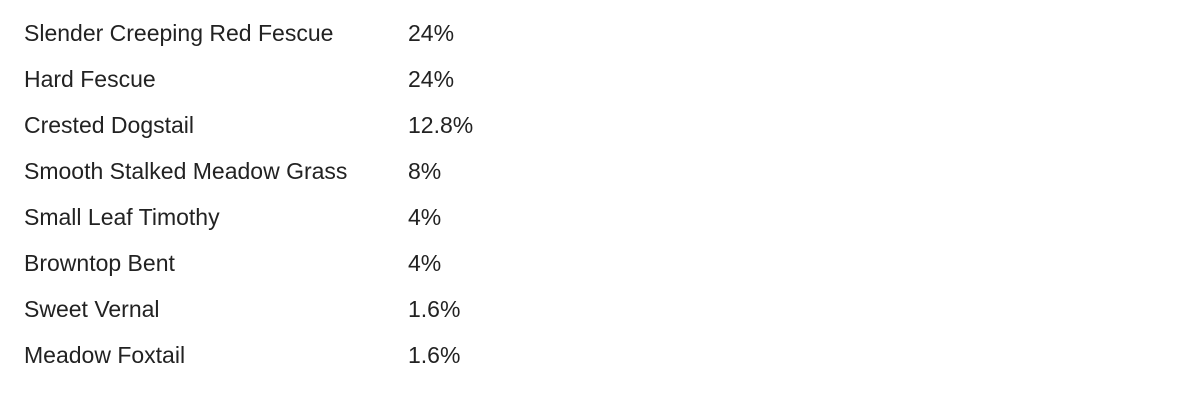 This screenshot has height=407, width=1200. What do you see at coordinates (179, 32) in the screenshot?
I see `grass-name: Slender Creeping Red Fescue` at bounding box center [179, 32].